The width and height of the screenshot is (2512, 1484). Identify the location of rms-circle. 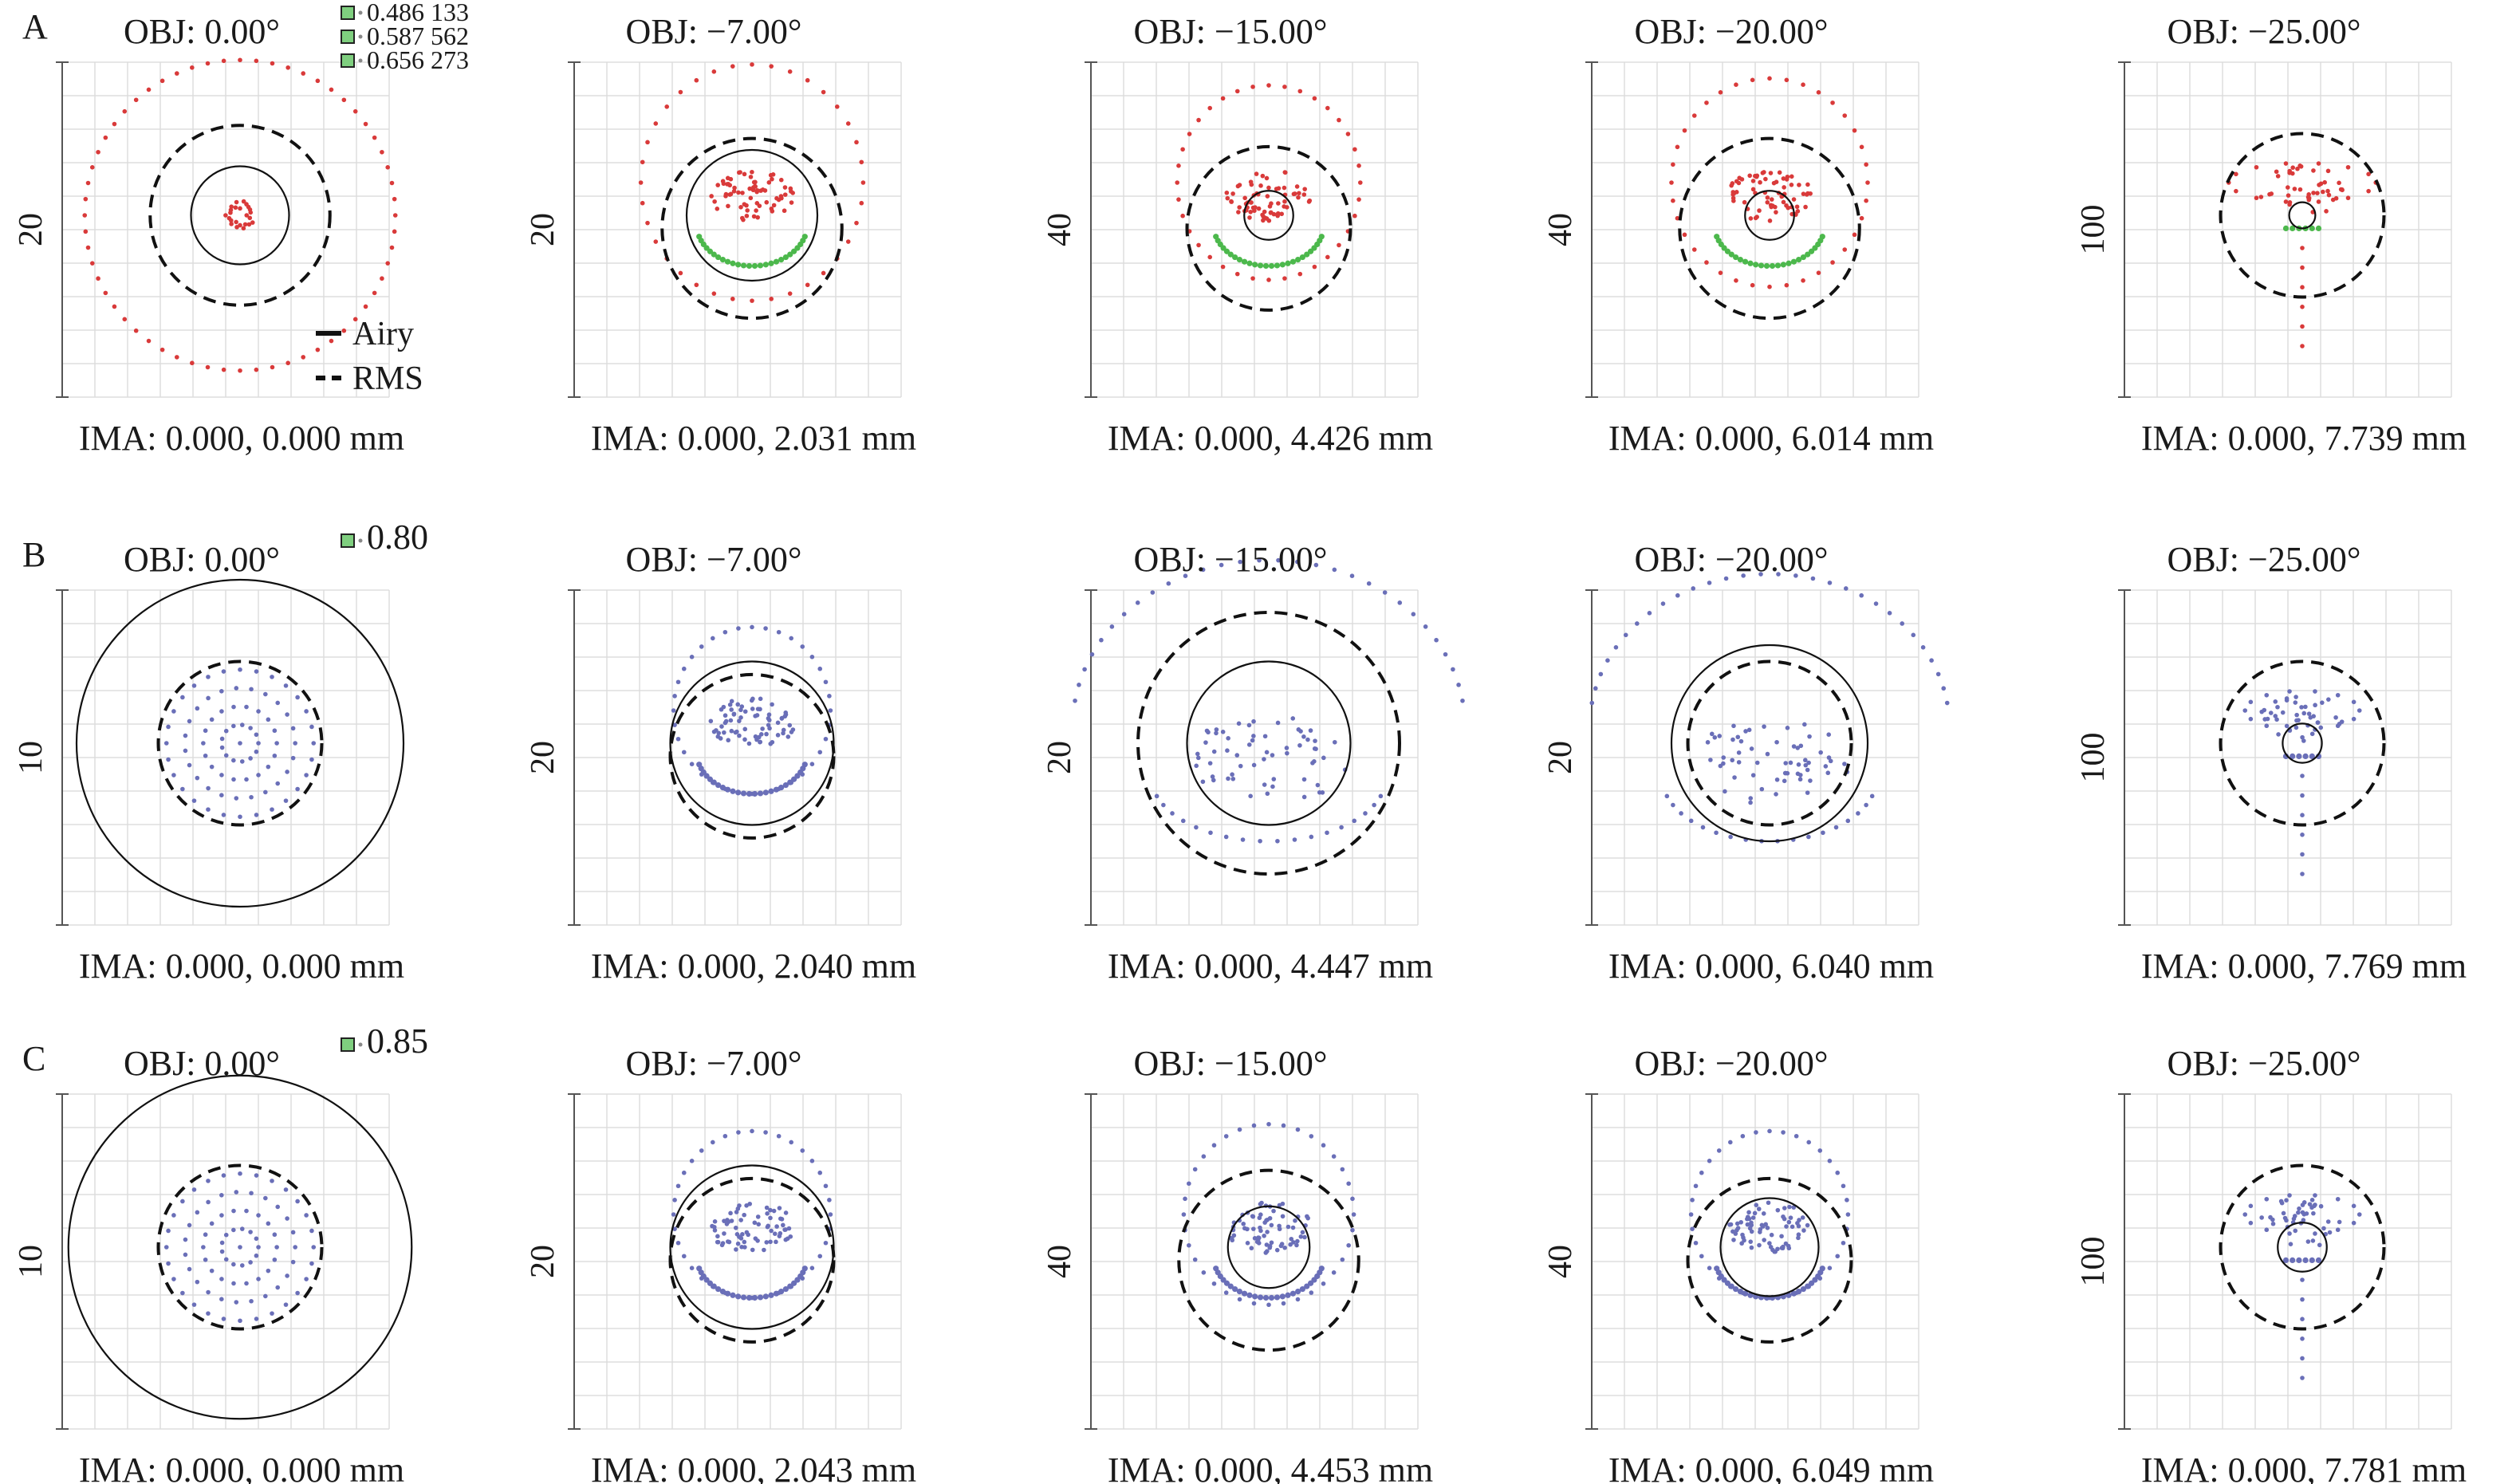
(1769, 743).